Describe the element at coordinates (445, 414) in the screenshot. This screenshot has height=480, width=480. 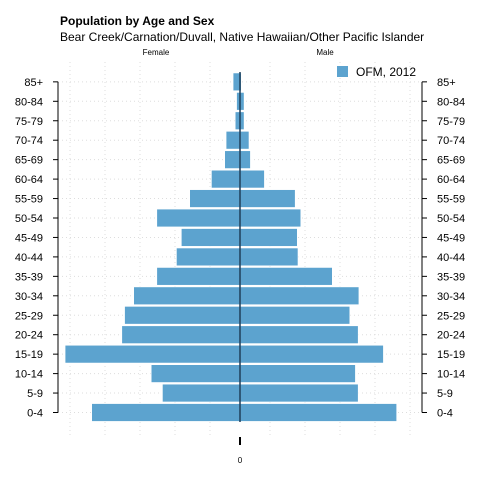
I see `y-tick-label-right: 0-4` at that location.